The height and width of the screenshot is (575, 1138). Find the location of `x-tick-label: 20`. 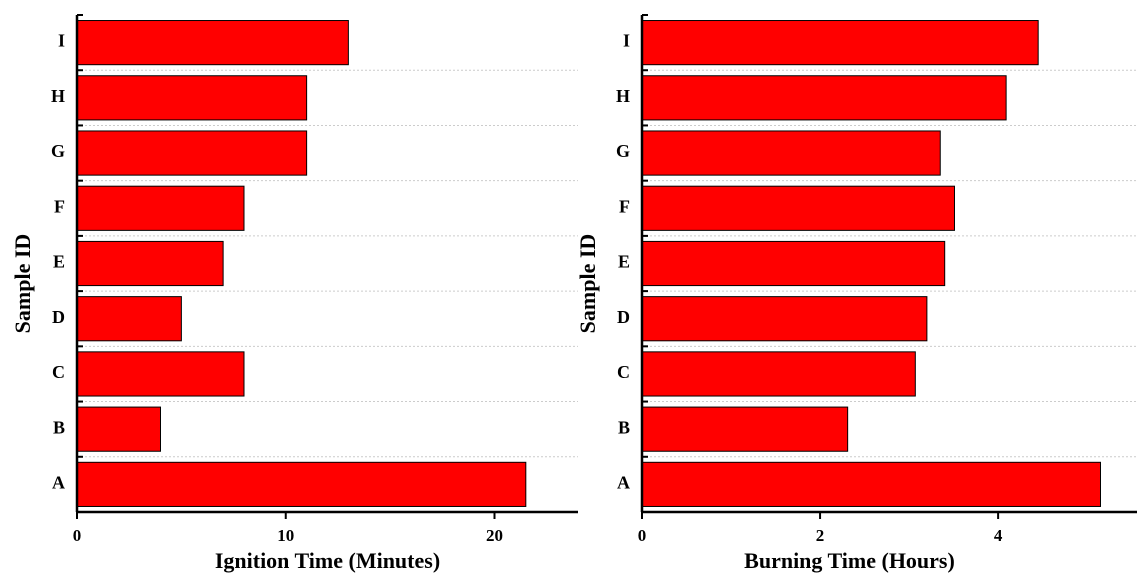

x-tick-label: 20 is located at coordinates (494, 535).